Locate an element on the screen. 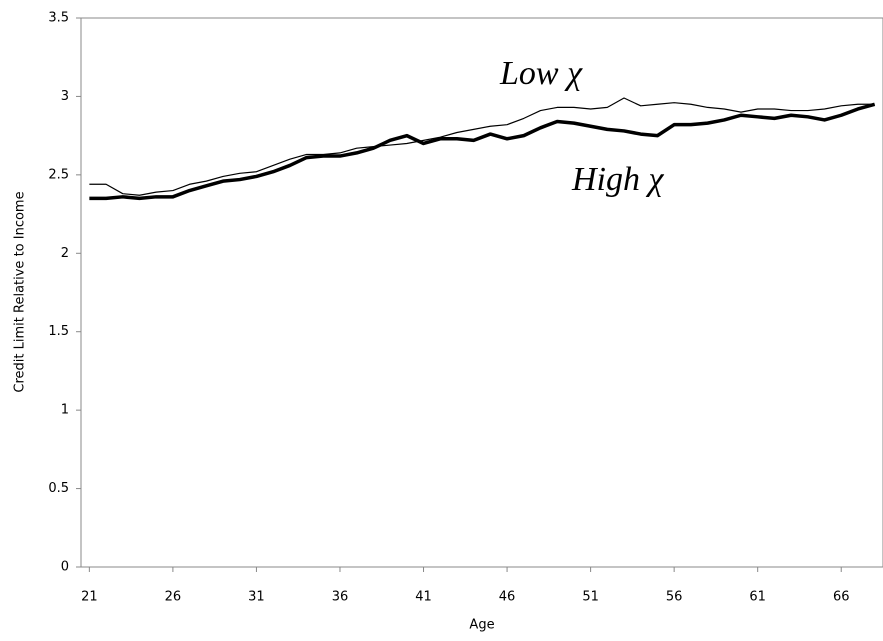 The image size is (883, 641). y-tick-label: 1 is located at coordinates (65, 410).